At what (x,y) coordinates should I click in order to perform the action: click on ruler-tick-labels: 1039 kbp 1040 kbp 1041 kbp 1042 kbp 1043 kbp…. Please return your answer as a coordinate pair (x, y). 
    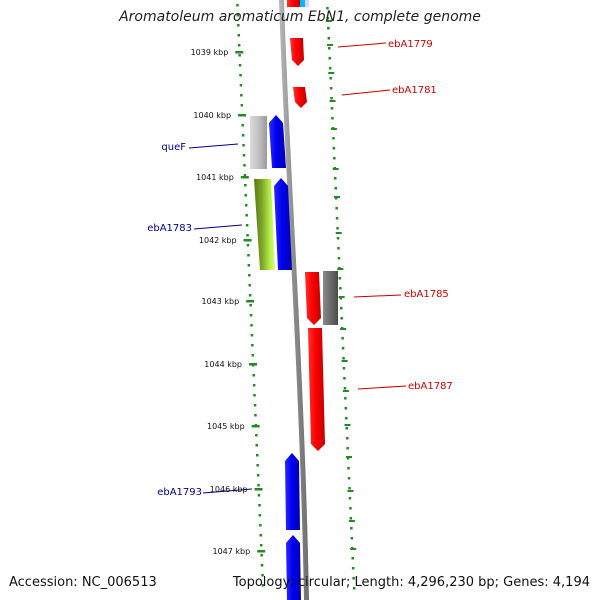
    Looking at the image, I should click on (221, 302).